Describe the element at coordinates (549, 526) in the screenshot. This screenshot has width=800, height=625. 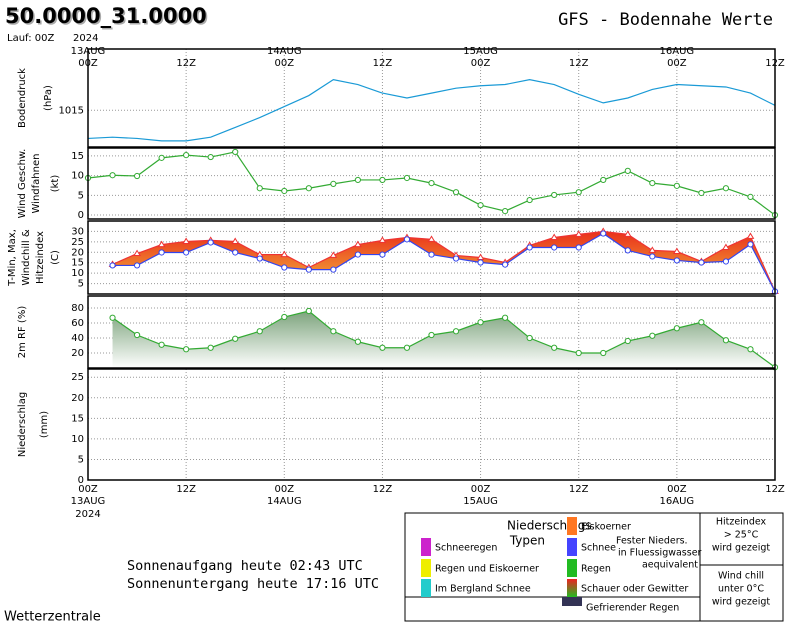
I see `legend-title: Niederschlags` at that location.